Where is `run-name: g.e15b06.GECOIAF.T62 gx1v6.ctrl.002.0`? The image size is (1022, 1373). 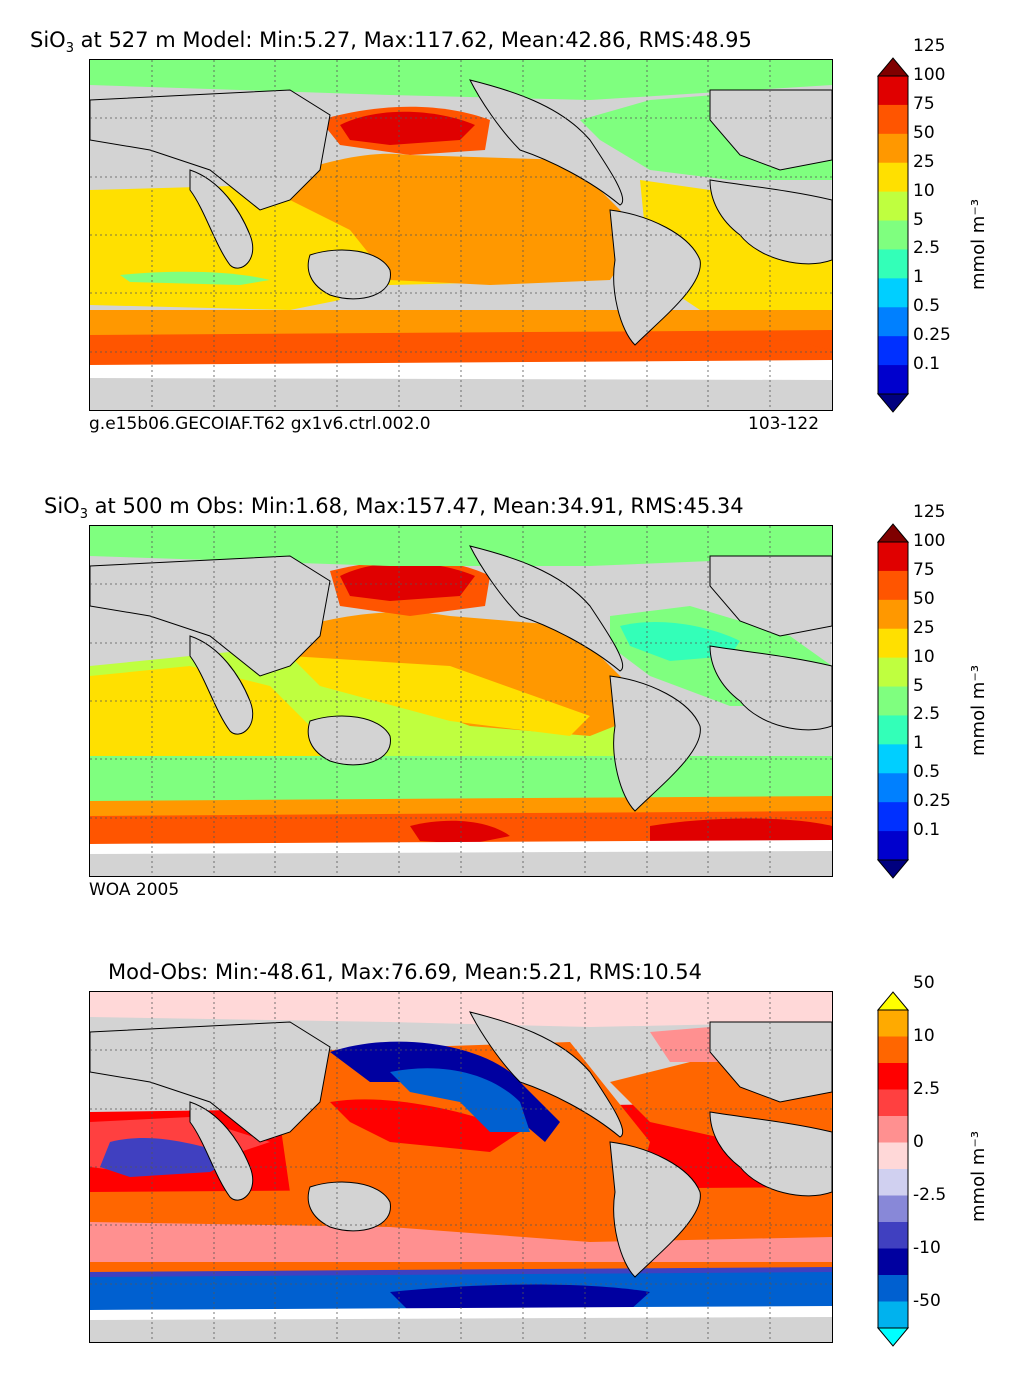 run-name: g.e15b06.GECOIAF.T62 gx1v6.ctrl.002.0 is located at coordinates (260, 424).